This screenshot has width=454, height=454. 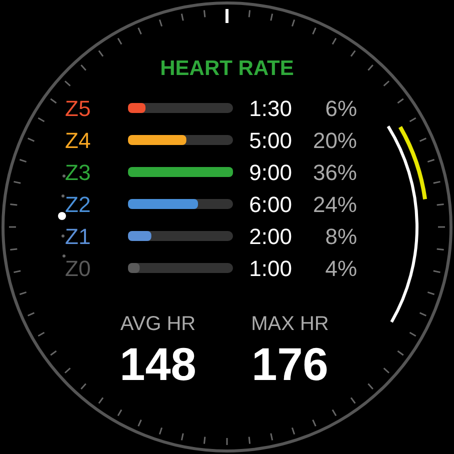 What do you see at coordinates (78, 140) in the screenshot?
I see `y-tick-label: Z4` at bounding box center [78, 140].